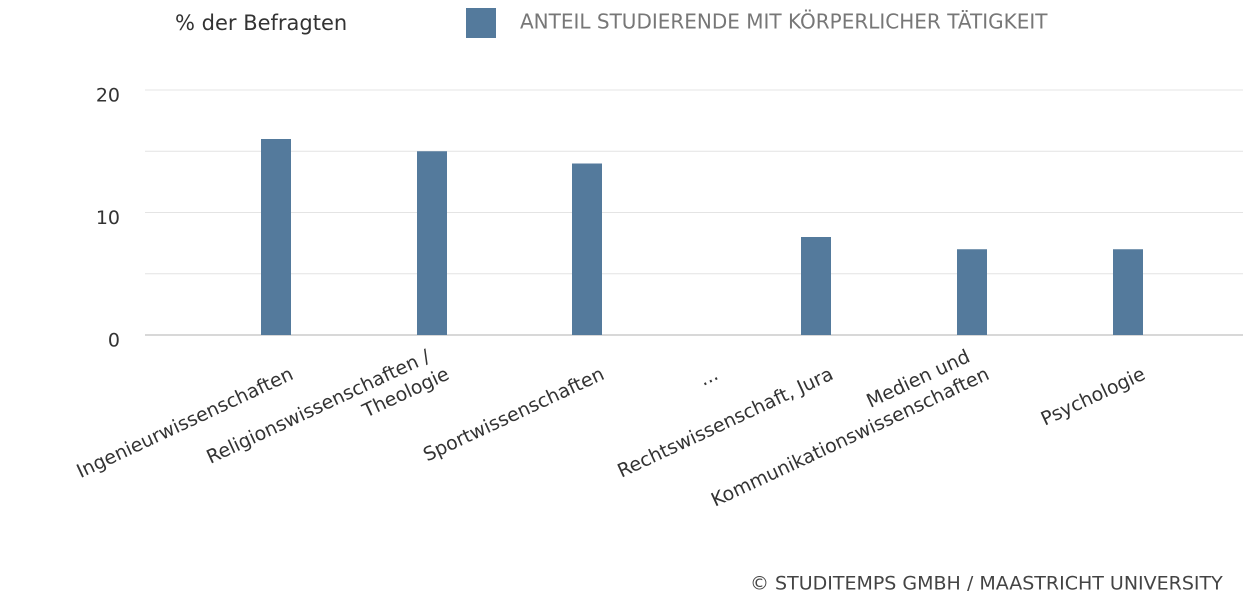 This screenshot has height=591, width=1243. What do you see at coordinates (261, 23) in the screenshot?
I see `y-axis-title: % der Befragten` at bounding box center [261, 23].